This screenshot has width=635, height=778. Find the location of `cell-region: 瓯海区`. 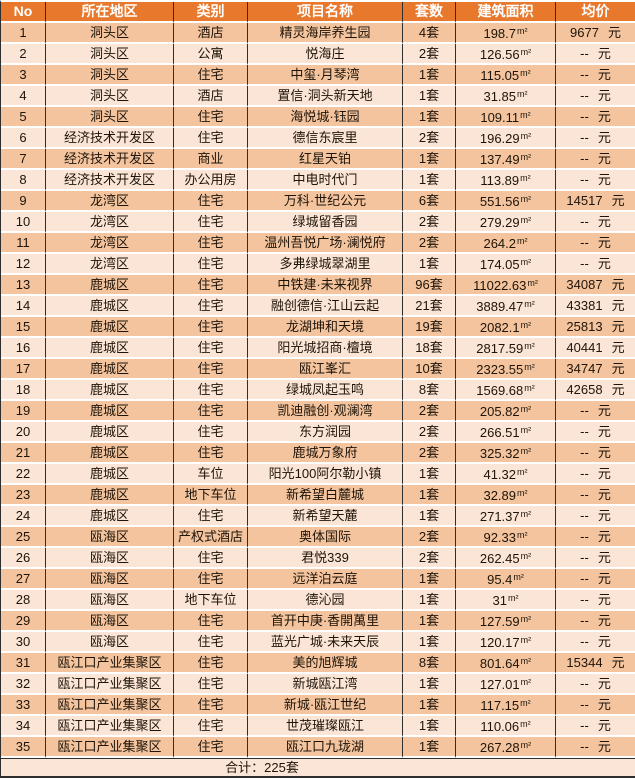

cell-region: 瓯海区 is located at coordinates (110, 600).